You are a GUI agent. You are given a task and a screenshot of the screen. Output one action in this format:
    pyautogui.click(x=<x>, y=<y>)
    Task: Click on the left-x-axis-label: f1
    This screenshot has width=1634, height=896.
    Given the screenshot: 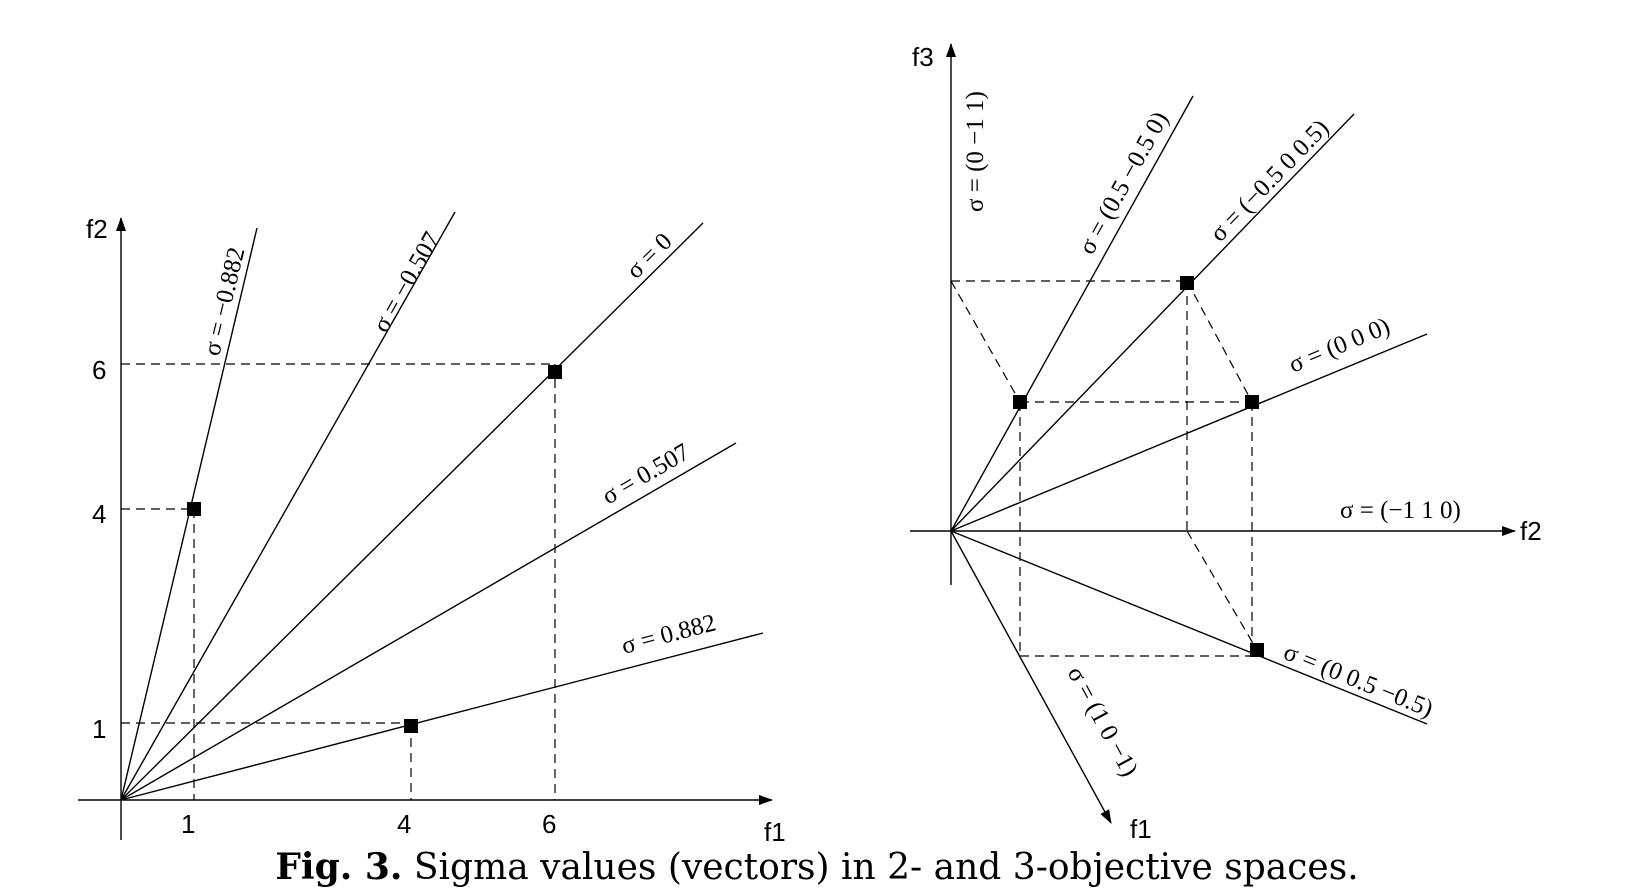 What is the action you would take?
    pyautogui.click(x=775, y=832)
    